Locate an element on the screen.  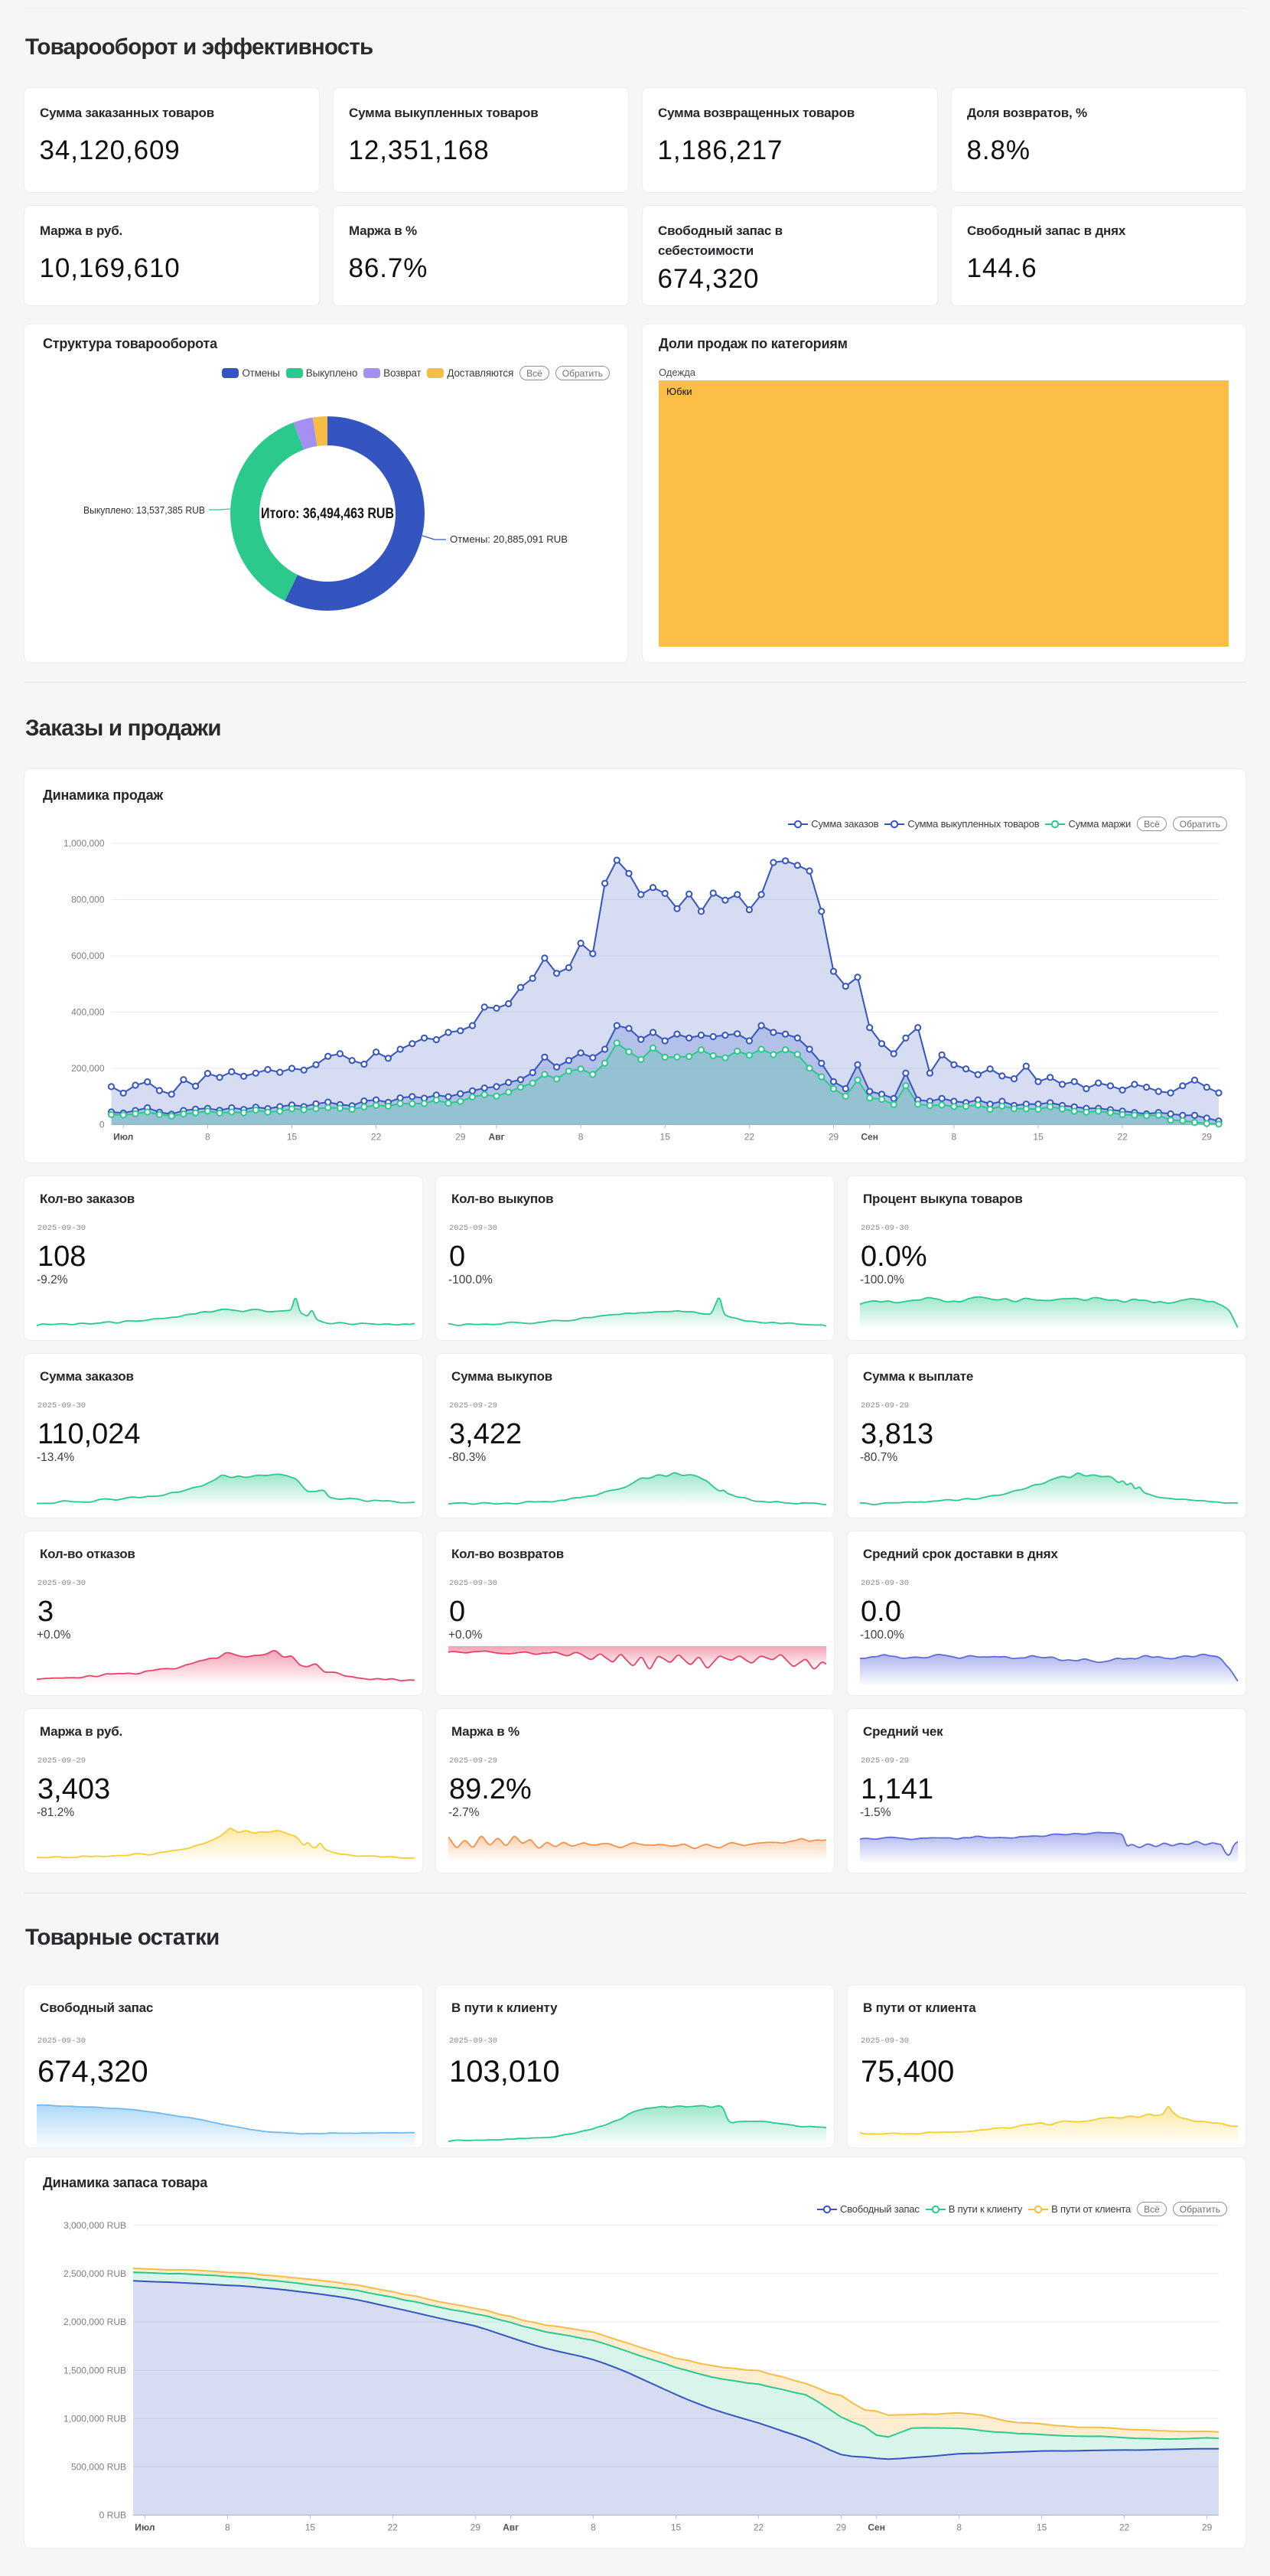
svg-text: 2,500,000 RUB is located at coordinates (95, 2273).